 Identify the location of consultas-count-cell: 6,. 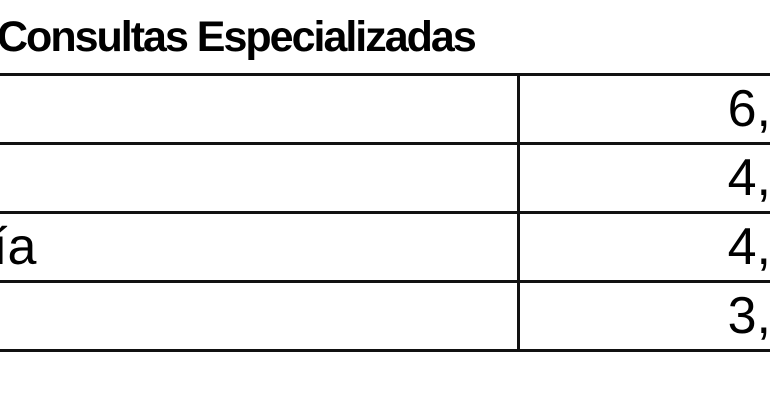
(645, 109).